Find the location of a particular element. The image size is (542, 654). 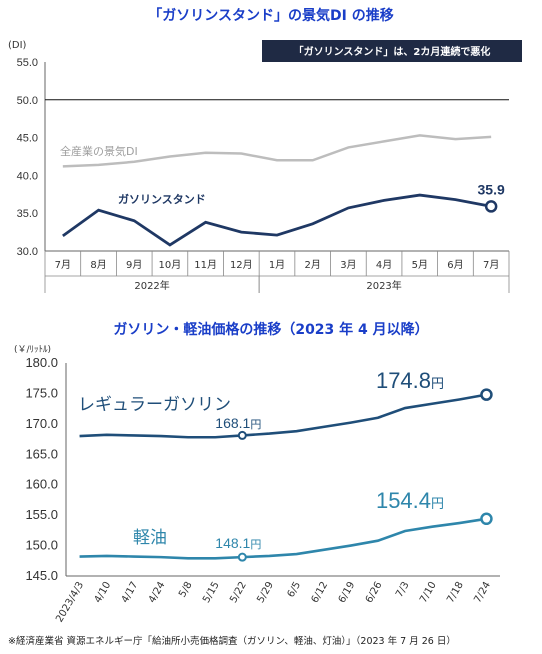

x-tick-label: 7/24 is located at coordinates (482, 592).